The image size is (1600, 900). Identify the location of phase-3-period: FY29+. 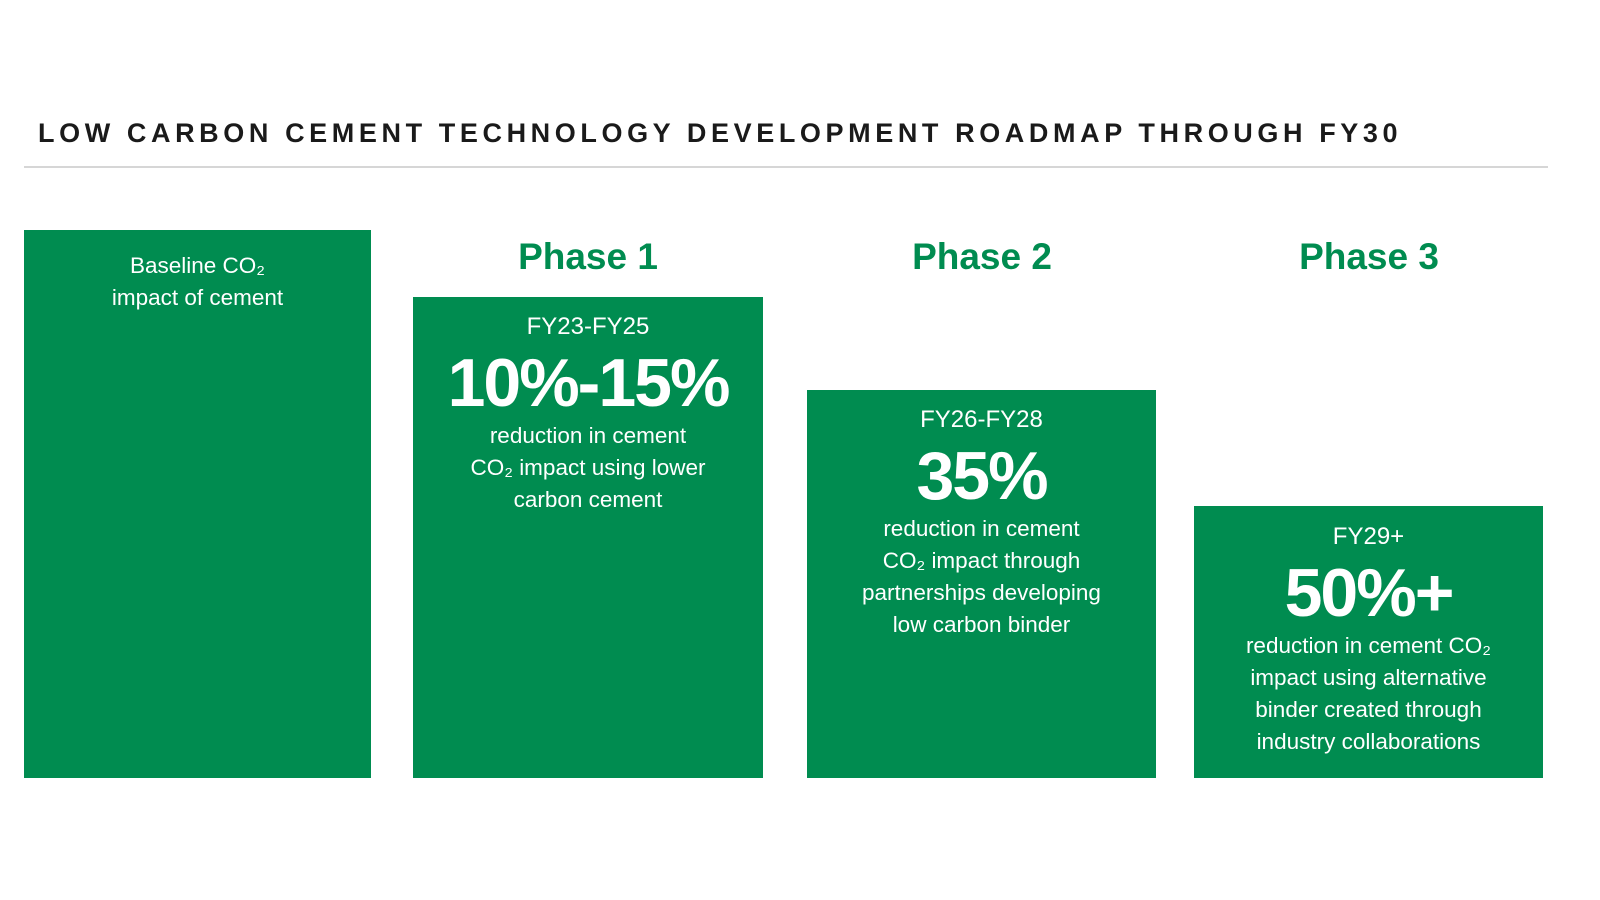
(1368, 536).